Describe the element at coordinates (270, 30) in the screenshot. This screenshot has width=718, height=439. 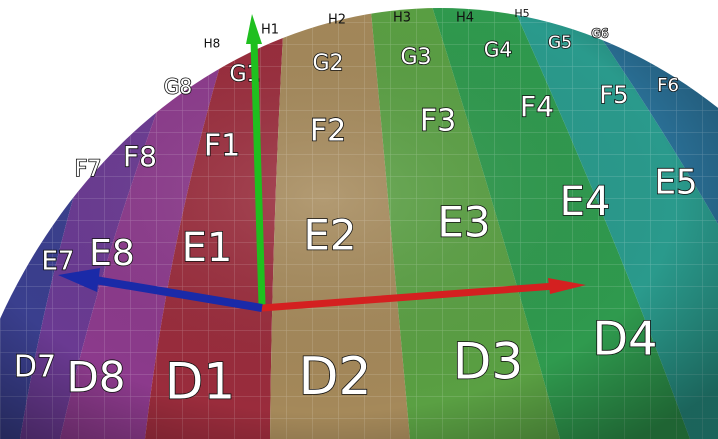
I see `cell-label: H1` at that location.